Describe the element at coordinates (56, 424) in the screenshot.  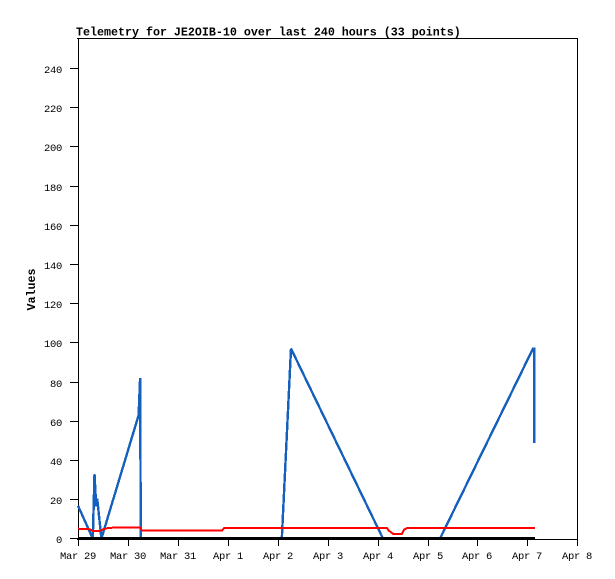
I see `svg-text: 60` at that location.